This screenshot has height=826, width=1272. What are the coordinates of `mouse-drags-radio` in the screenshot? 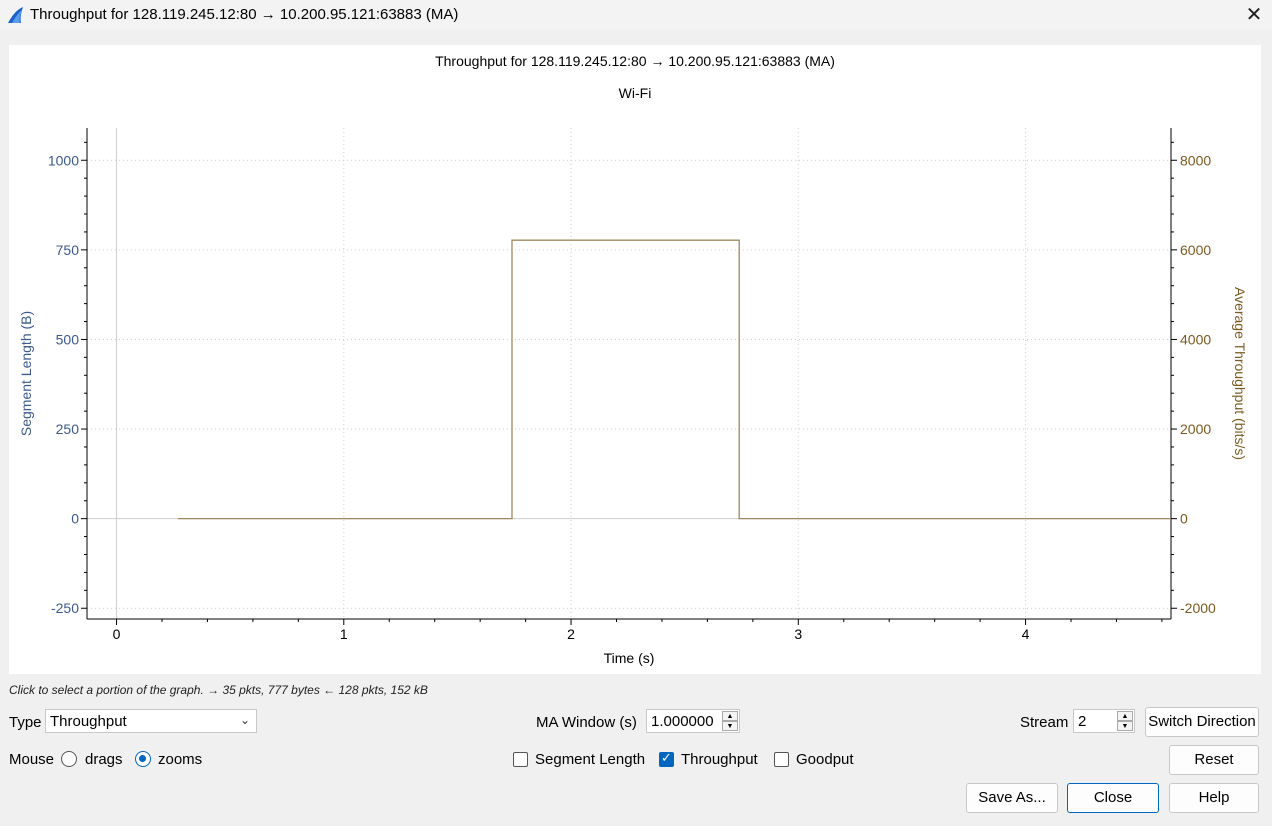 It's located at (69, 759).